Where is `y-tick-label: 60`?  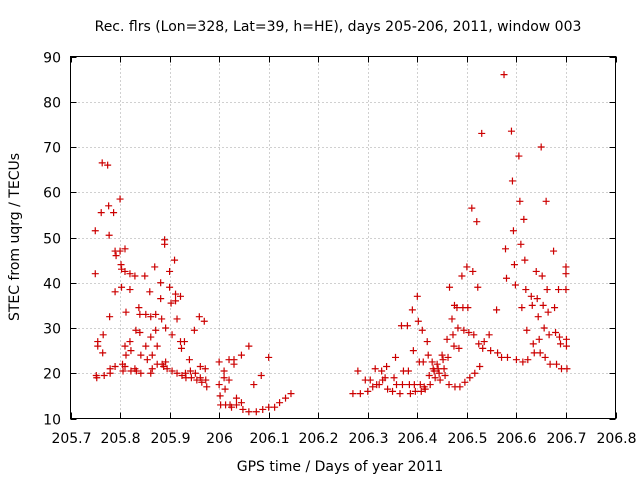 y-tick-label: 60 is located at coordinates (52, 194).